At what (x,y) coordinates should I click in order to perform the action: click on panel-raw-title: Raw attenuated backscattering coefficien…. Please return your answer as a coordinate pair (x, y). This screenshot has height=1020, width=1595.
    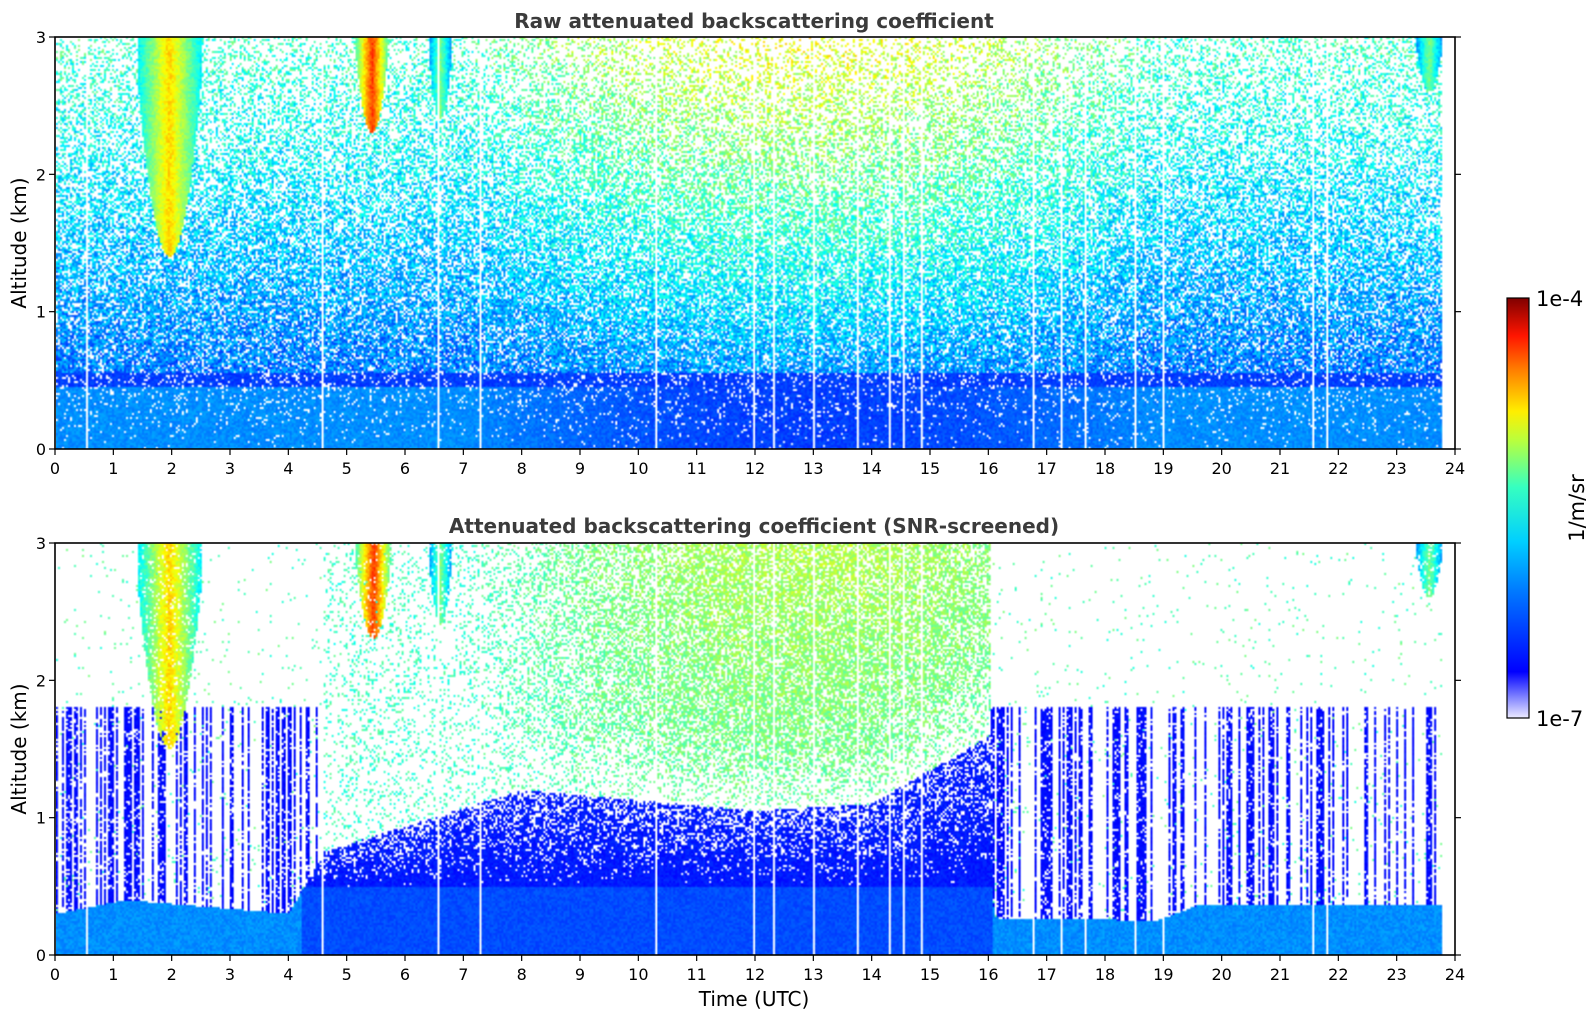
    Looking at the image, I should click on (754, 21).